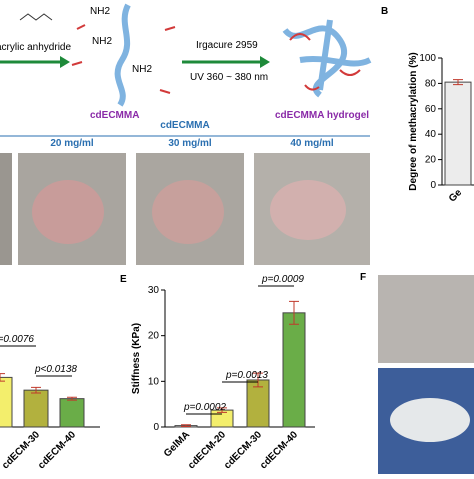 The height and width of the screenshot is (479, 474). Describe the element at coordinates (312, 143) in the screenshot. I see `concentration: 40 mg/ml` at that location.